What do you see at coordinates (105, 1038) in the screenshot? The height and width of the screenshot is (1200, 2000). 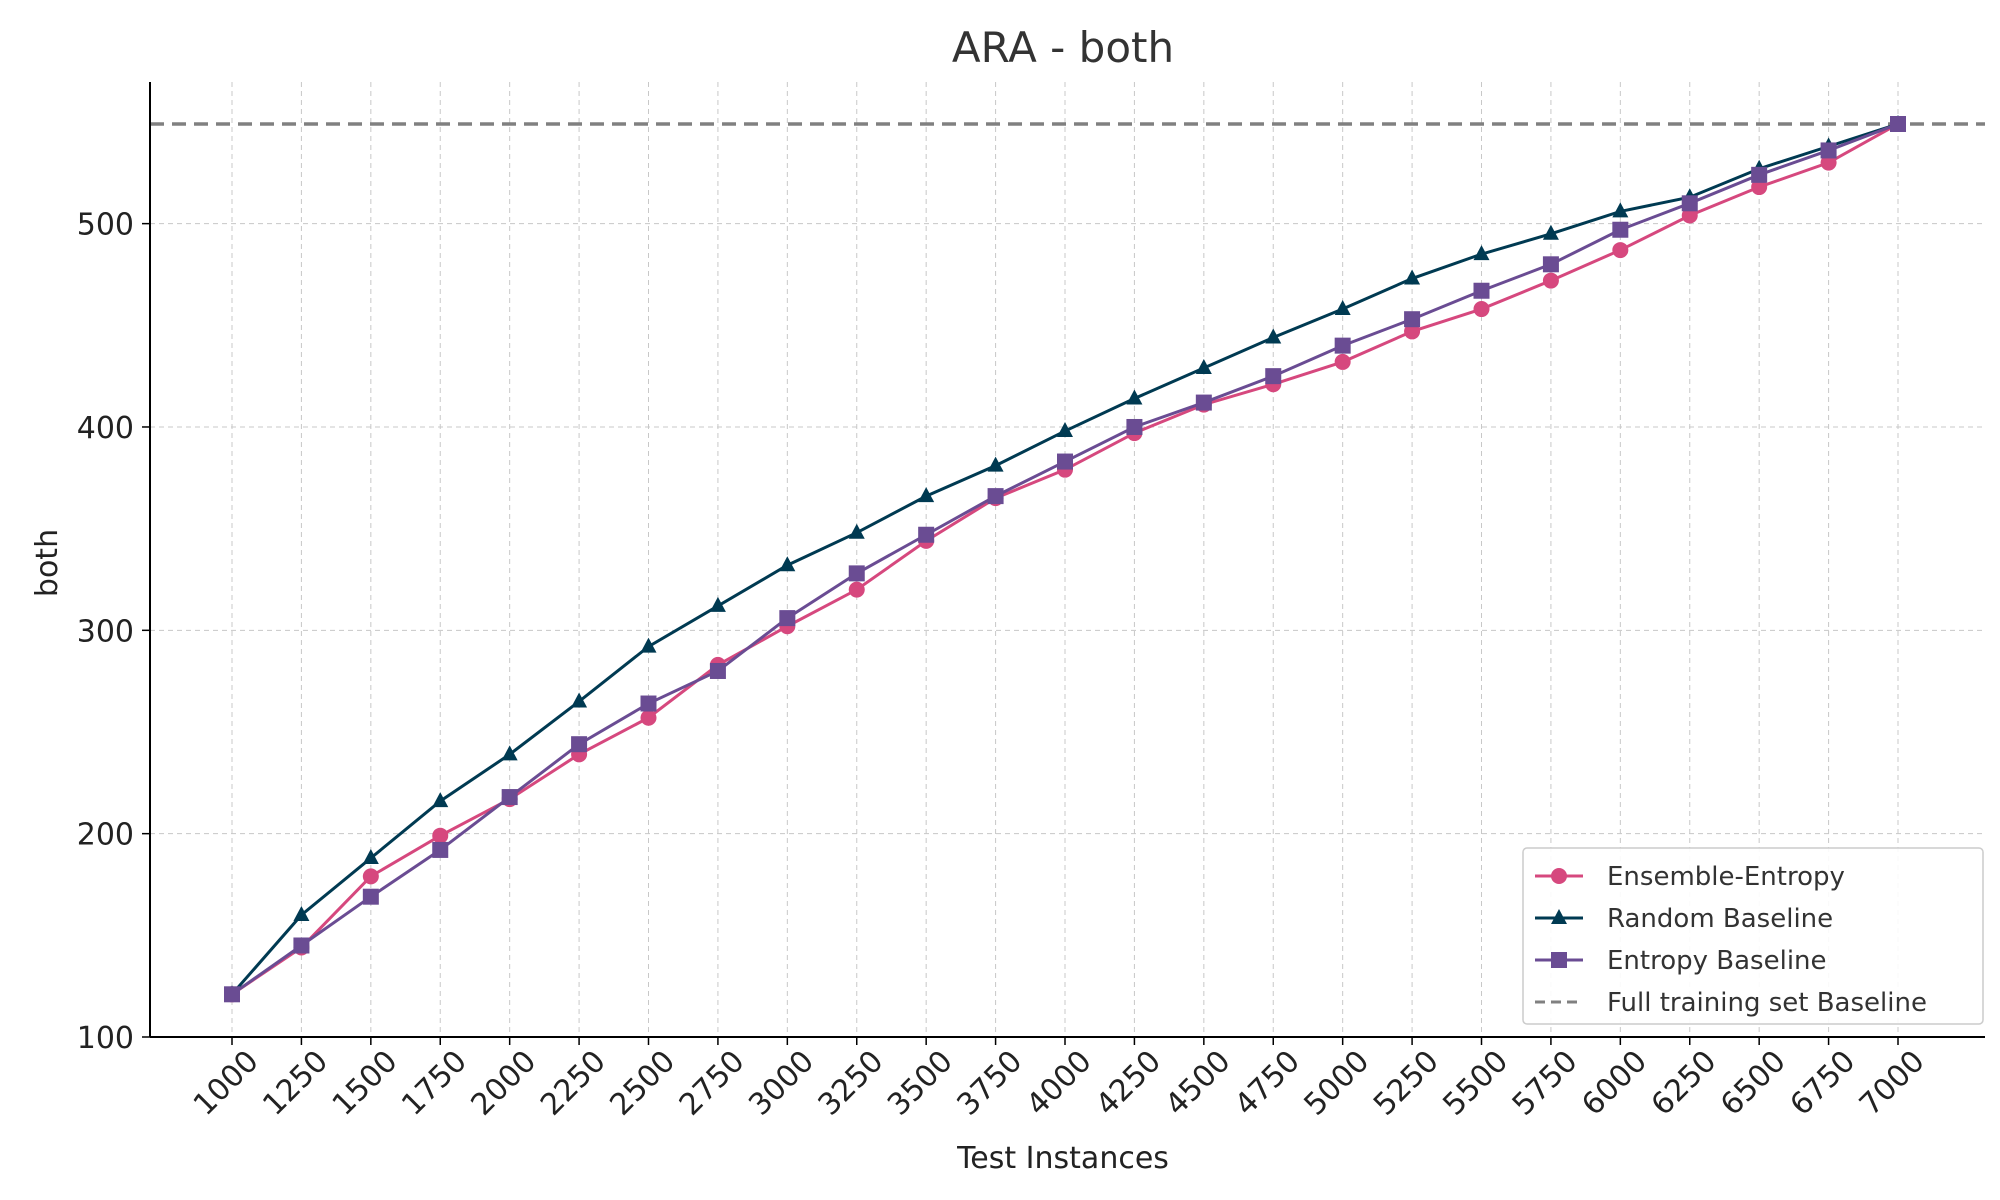 I see `y-tick-label: 100` at bounding box center [105, 1038].